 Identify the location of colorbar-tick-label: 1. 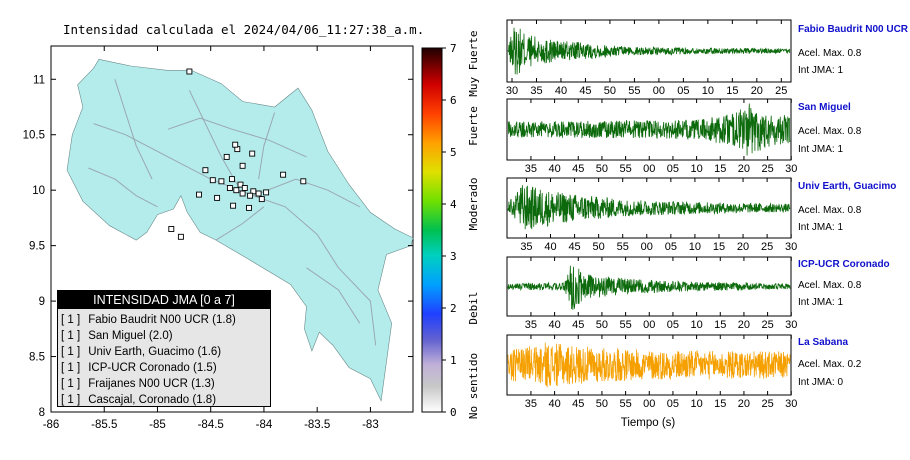
(453, 360).